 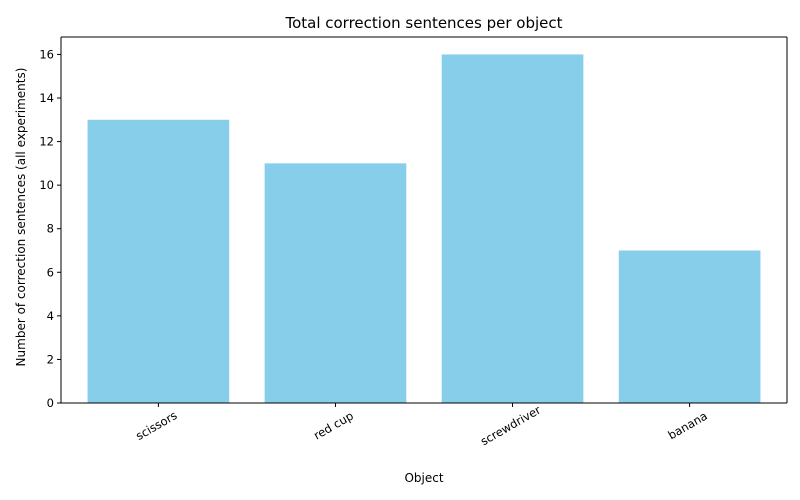 What do you see at coordinates (46, 185) in the screenshot?
I see `y-tick-label: 10` at bounding box center [46, 185].